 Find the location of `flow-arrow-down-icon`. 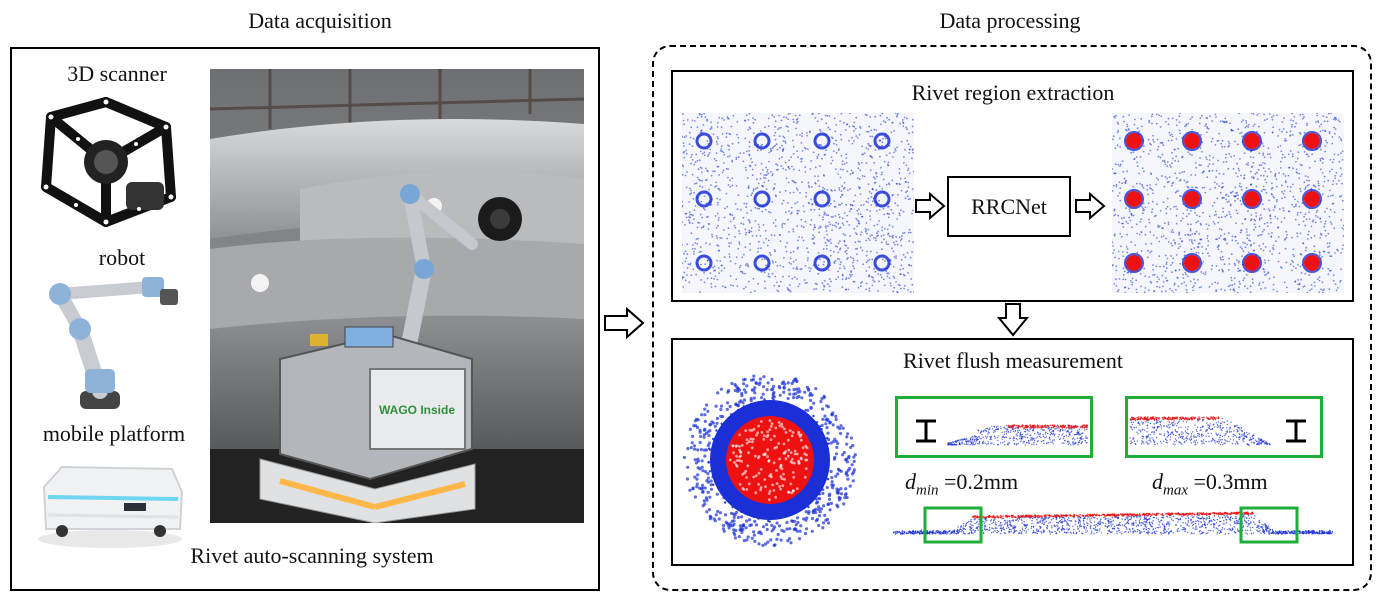

flow-arrow-down-icon is located at coordinates (1013, 320).